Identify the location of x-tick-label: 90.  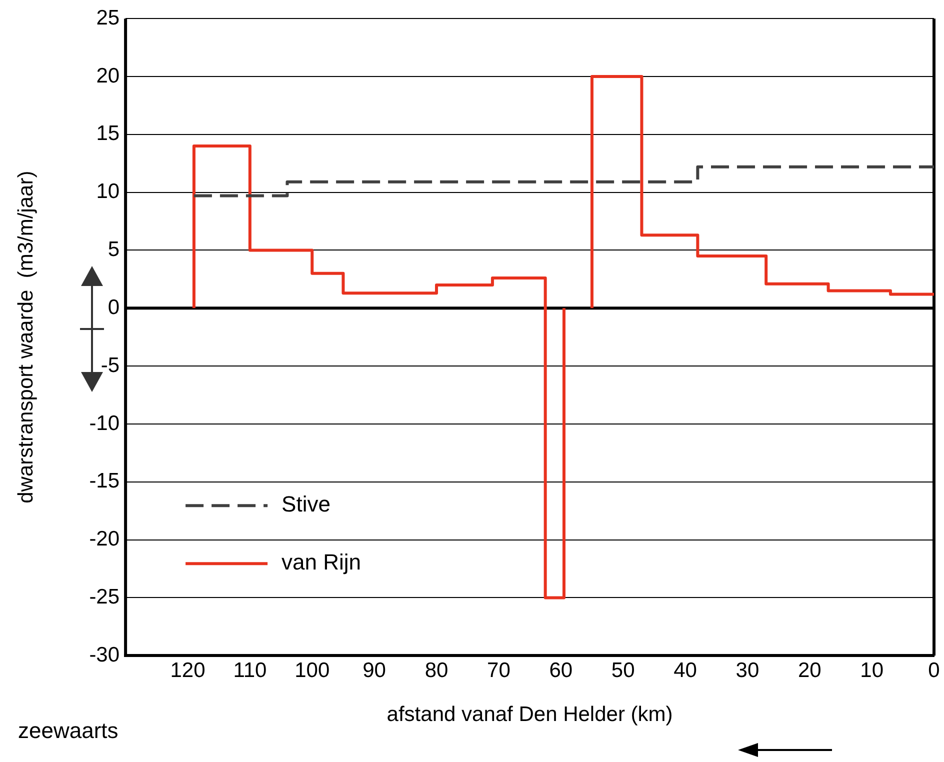
(374, 670).